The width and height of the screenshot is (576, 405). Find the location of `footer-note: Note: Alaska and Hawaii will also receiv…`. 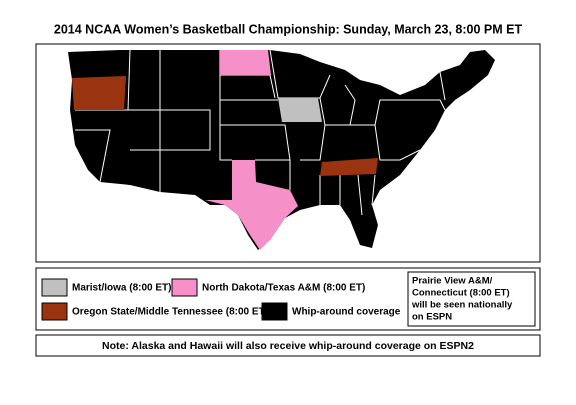

footer-note: Note: Alaska and Hawaii will also receiv… is located at coordinates (288, 346).